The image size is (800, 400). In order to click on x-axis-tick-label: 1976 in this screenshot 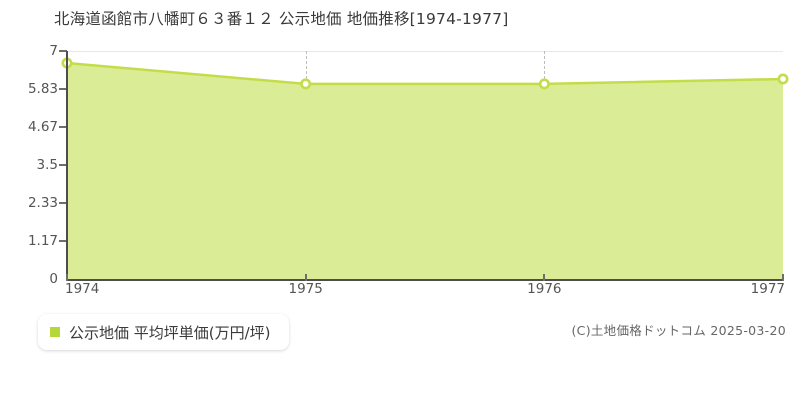, I will do `click(544, 289)`.